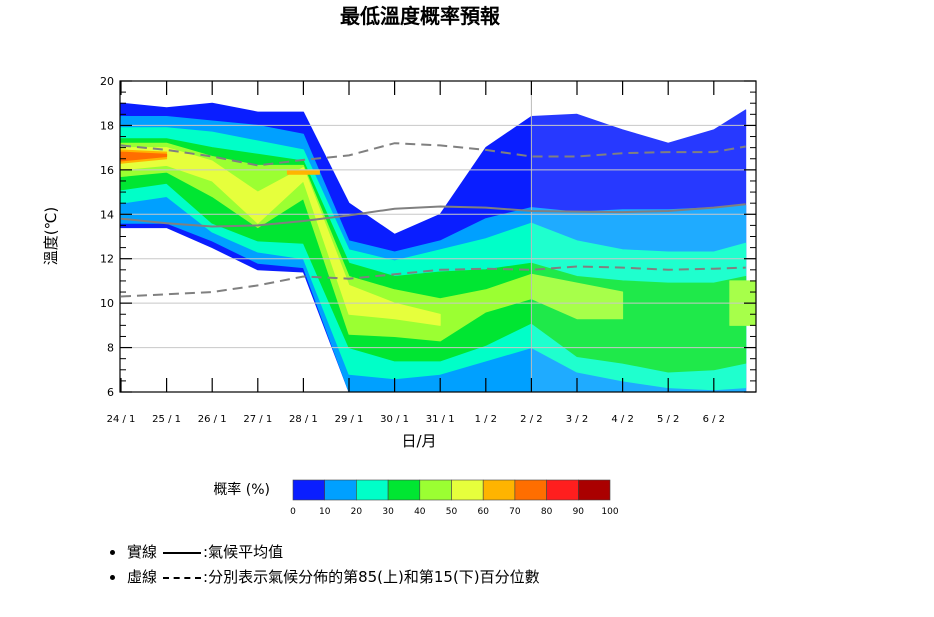  What do you see at coordinates (349, 419) in the screenshot?
I see `x-tick-label: 29 / 1` at bounding box center [349, 419].